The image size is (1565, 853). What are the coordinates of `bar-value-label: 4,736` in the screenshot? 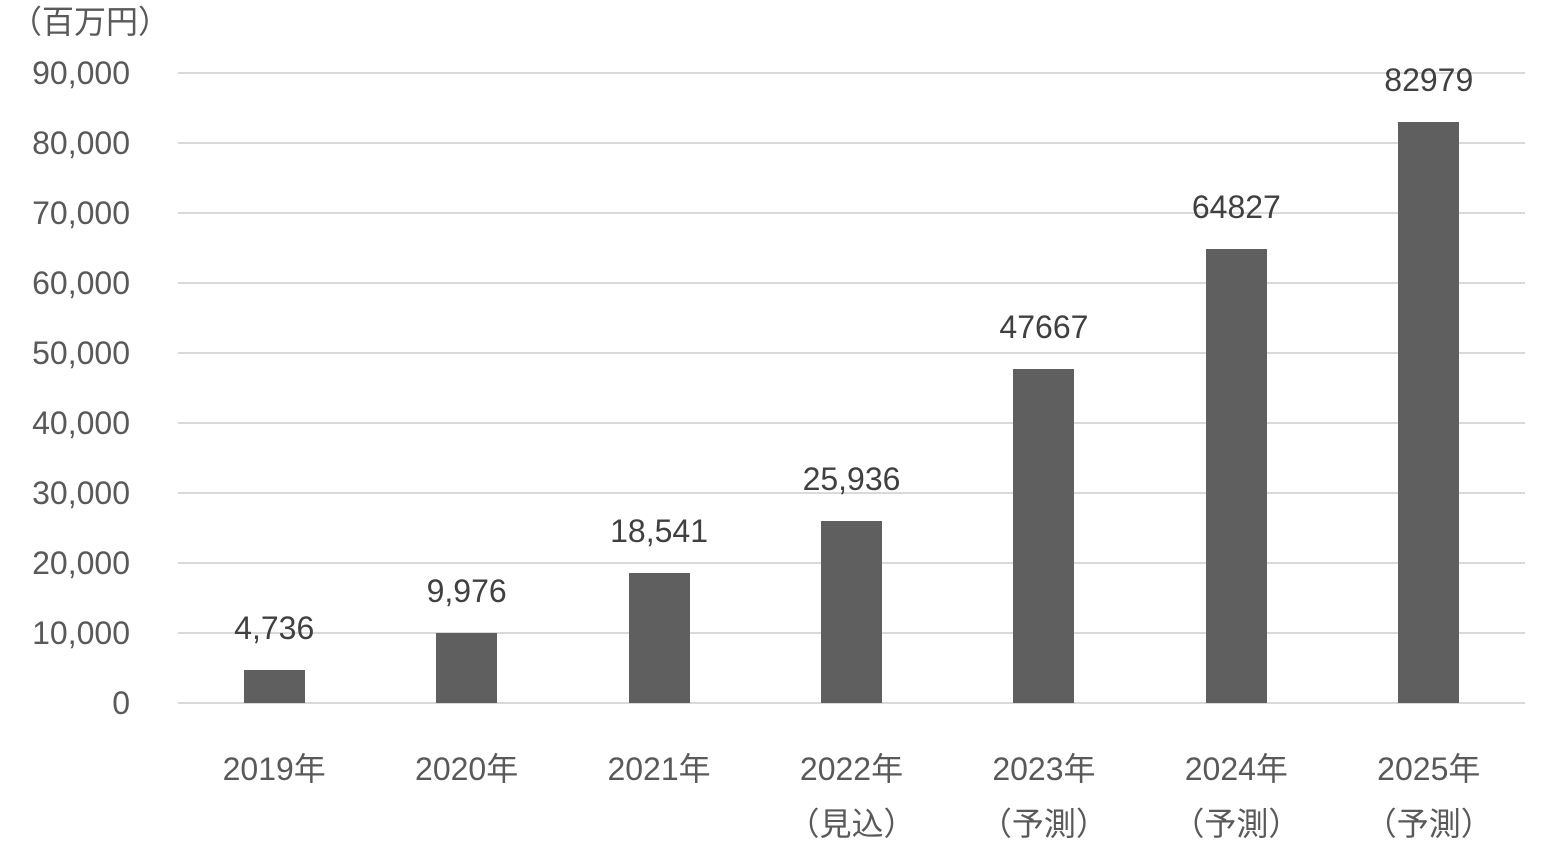 It's located at (274, 627).